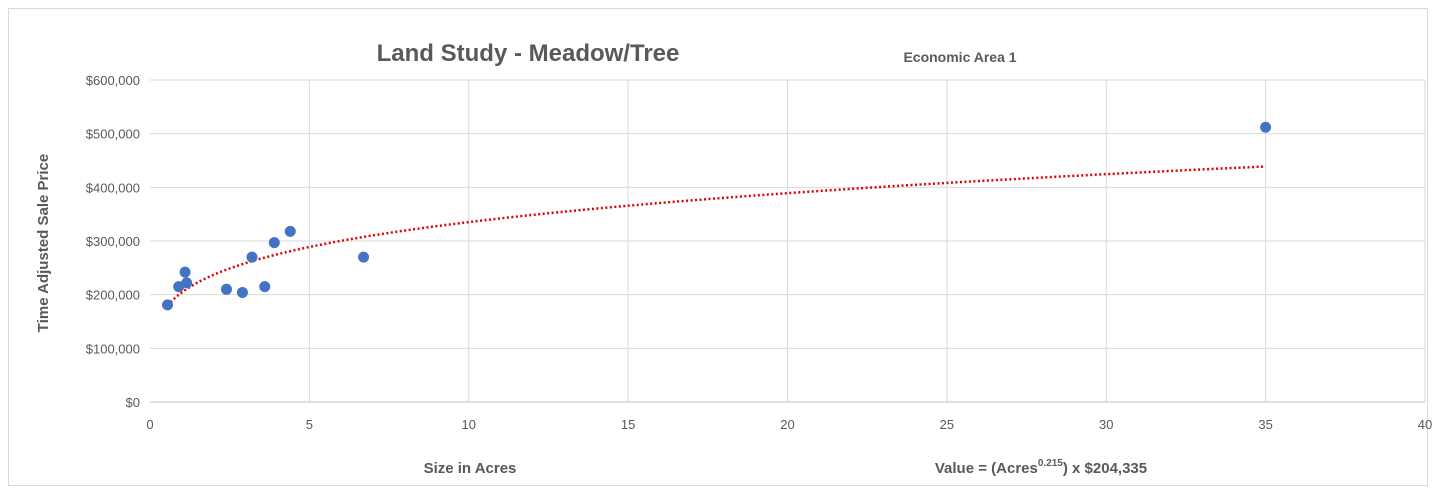 The height and width of the screenshot is (491, 1437). I want to click on x-tick-label: 10, so click(469, 424).